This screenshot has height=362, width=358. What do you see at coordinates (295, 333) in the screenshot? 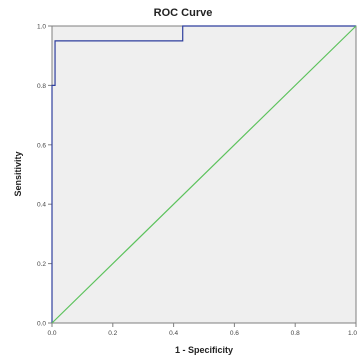
I see `x-tick-label: 0.8` at bounding box center [295, 333].